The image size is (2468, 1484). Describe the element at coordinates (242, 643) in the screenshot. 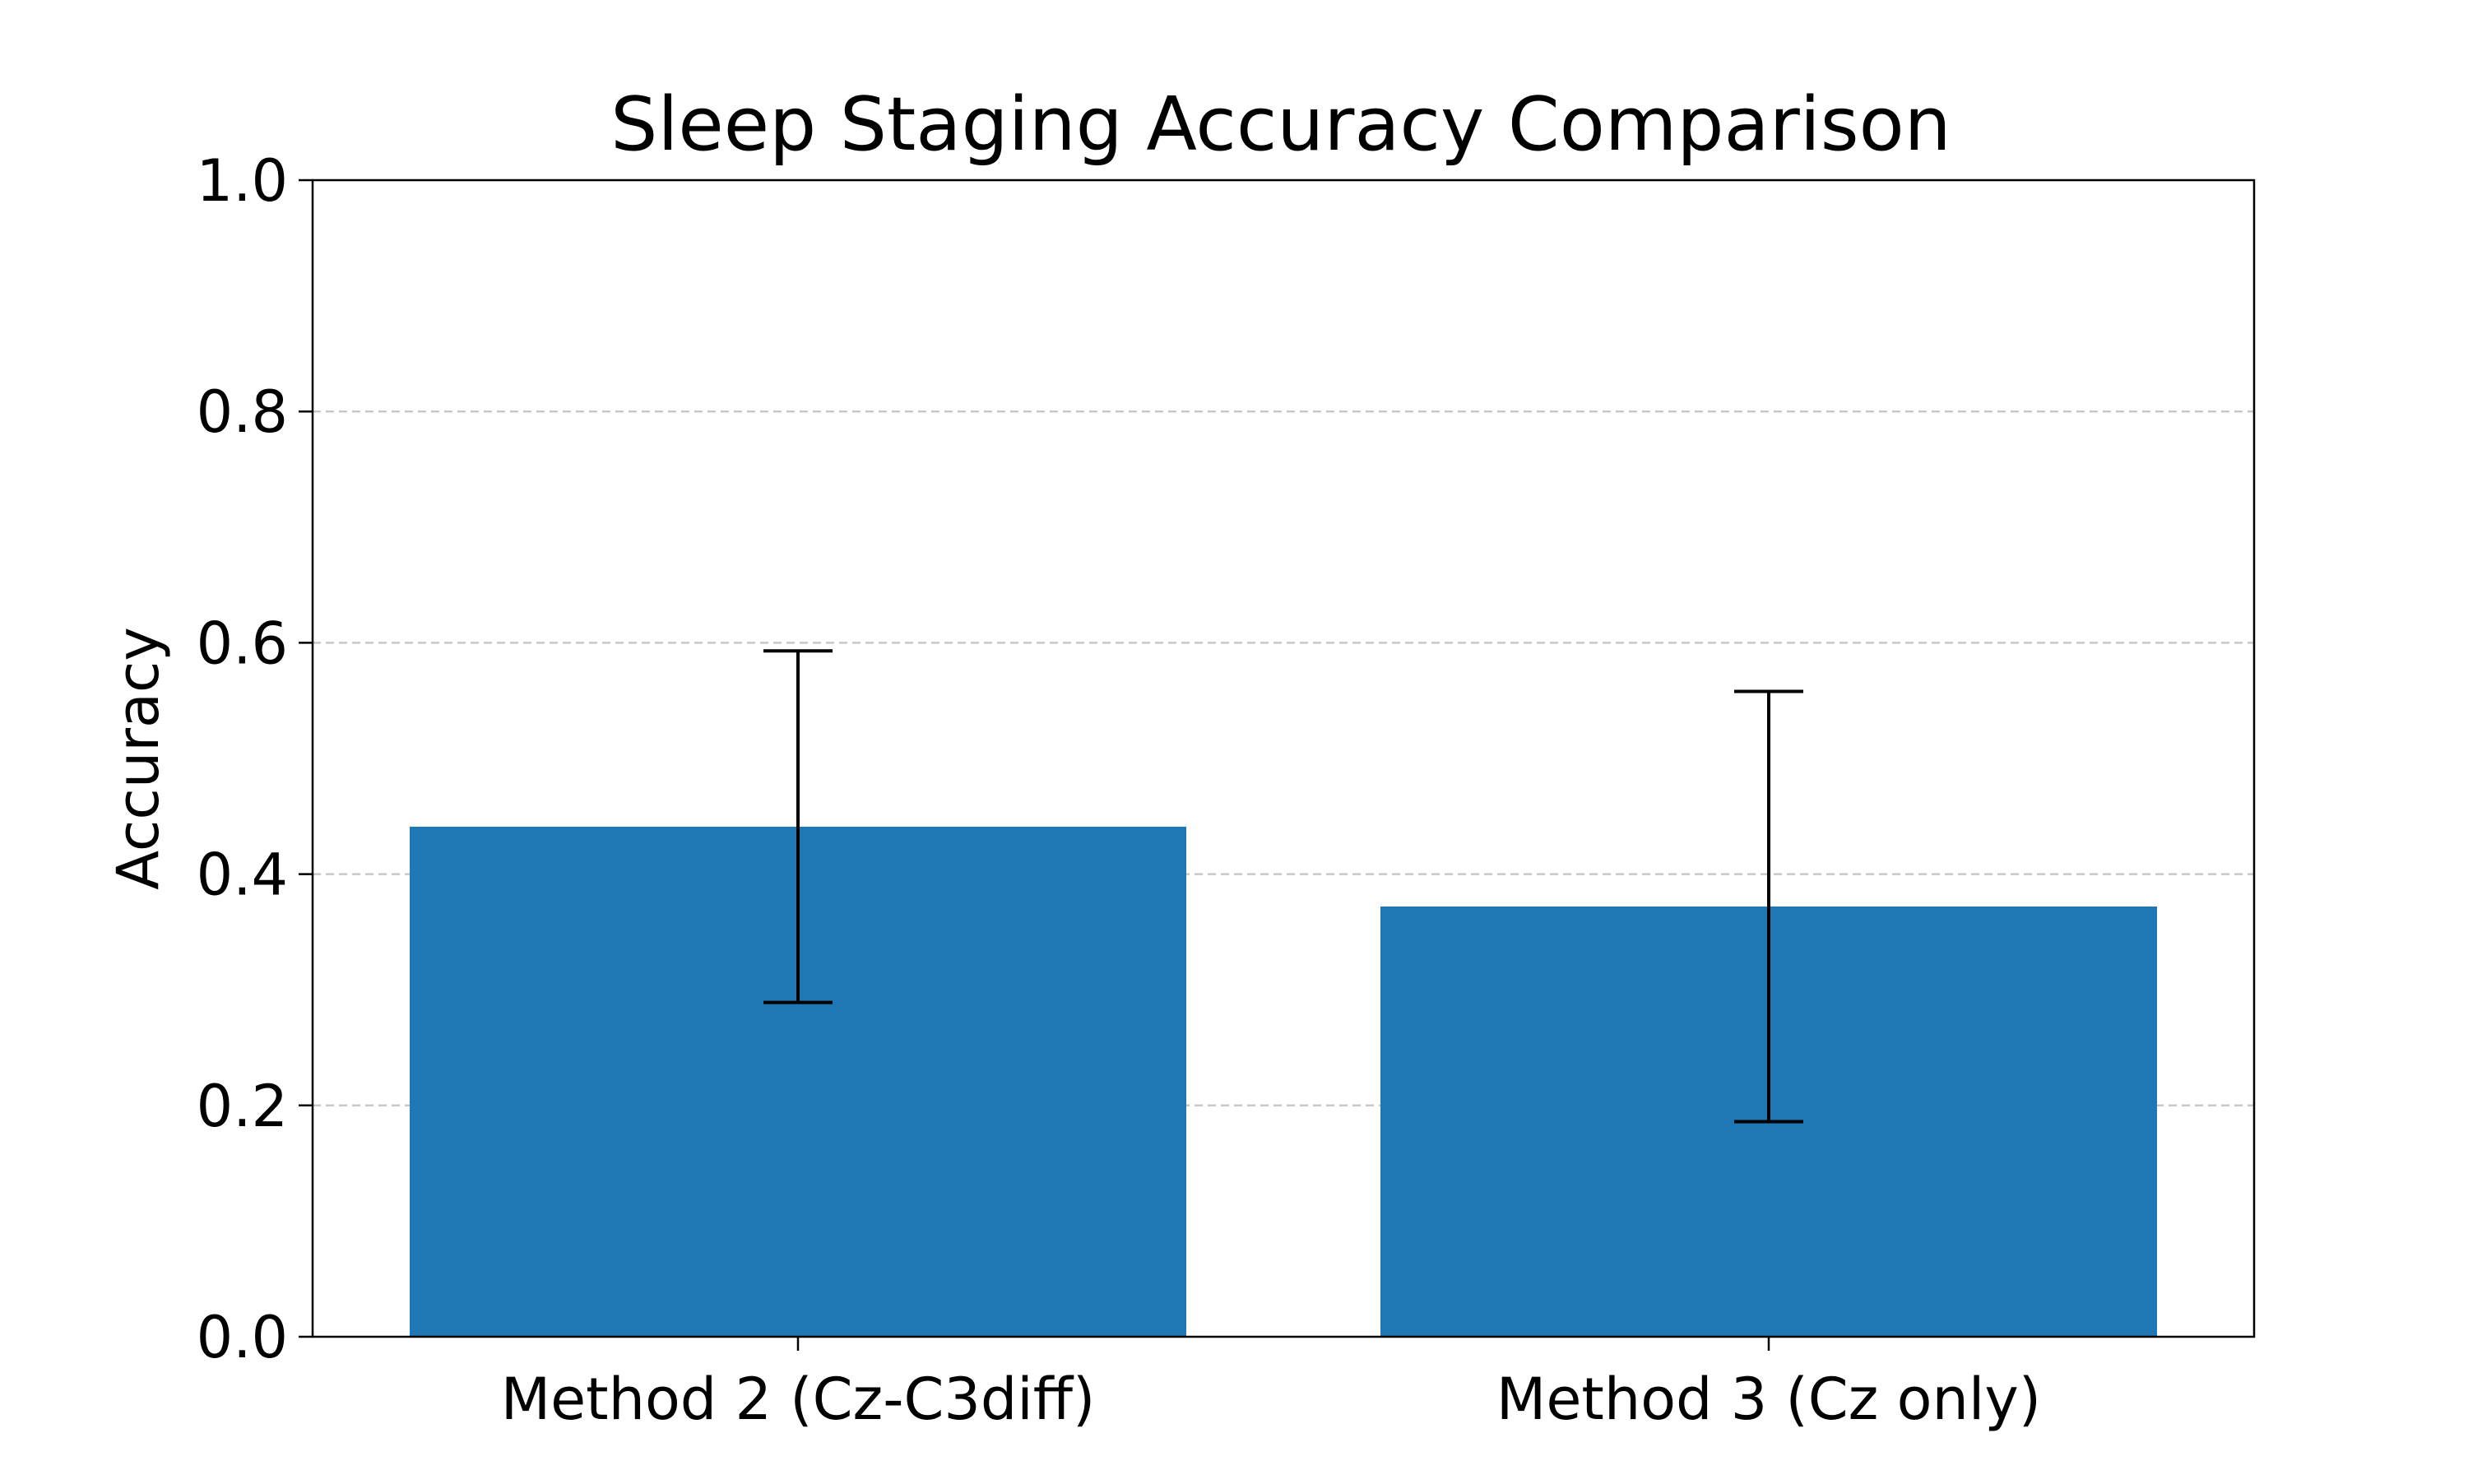

I see `y-tick-label: 0.6` at that location.